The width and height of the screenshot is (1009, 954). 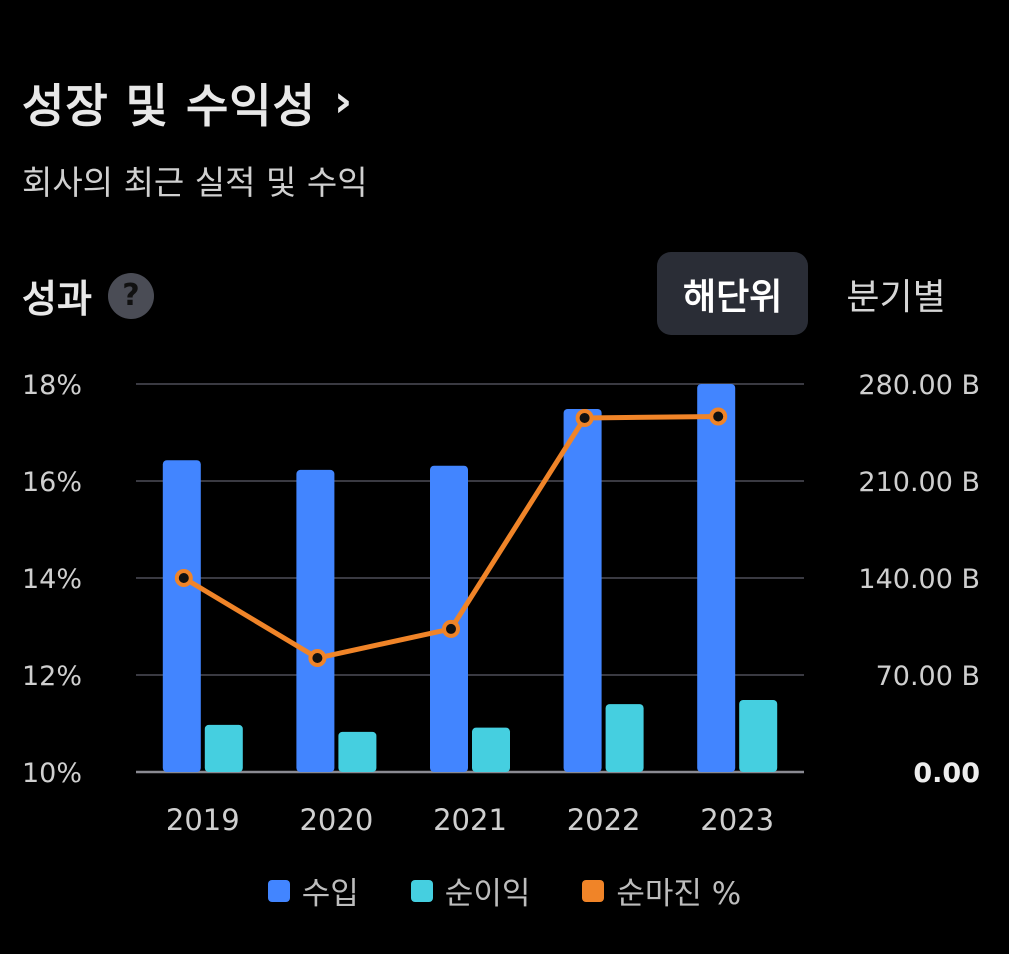 What do you see at coordinates (928, 676) in the screenshot?
I see `y-right-tick-label: 70.00 B` at bounding box center [928, 676].